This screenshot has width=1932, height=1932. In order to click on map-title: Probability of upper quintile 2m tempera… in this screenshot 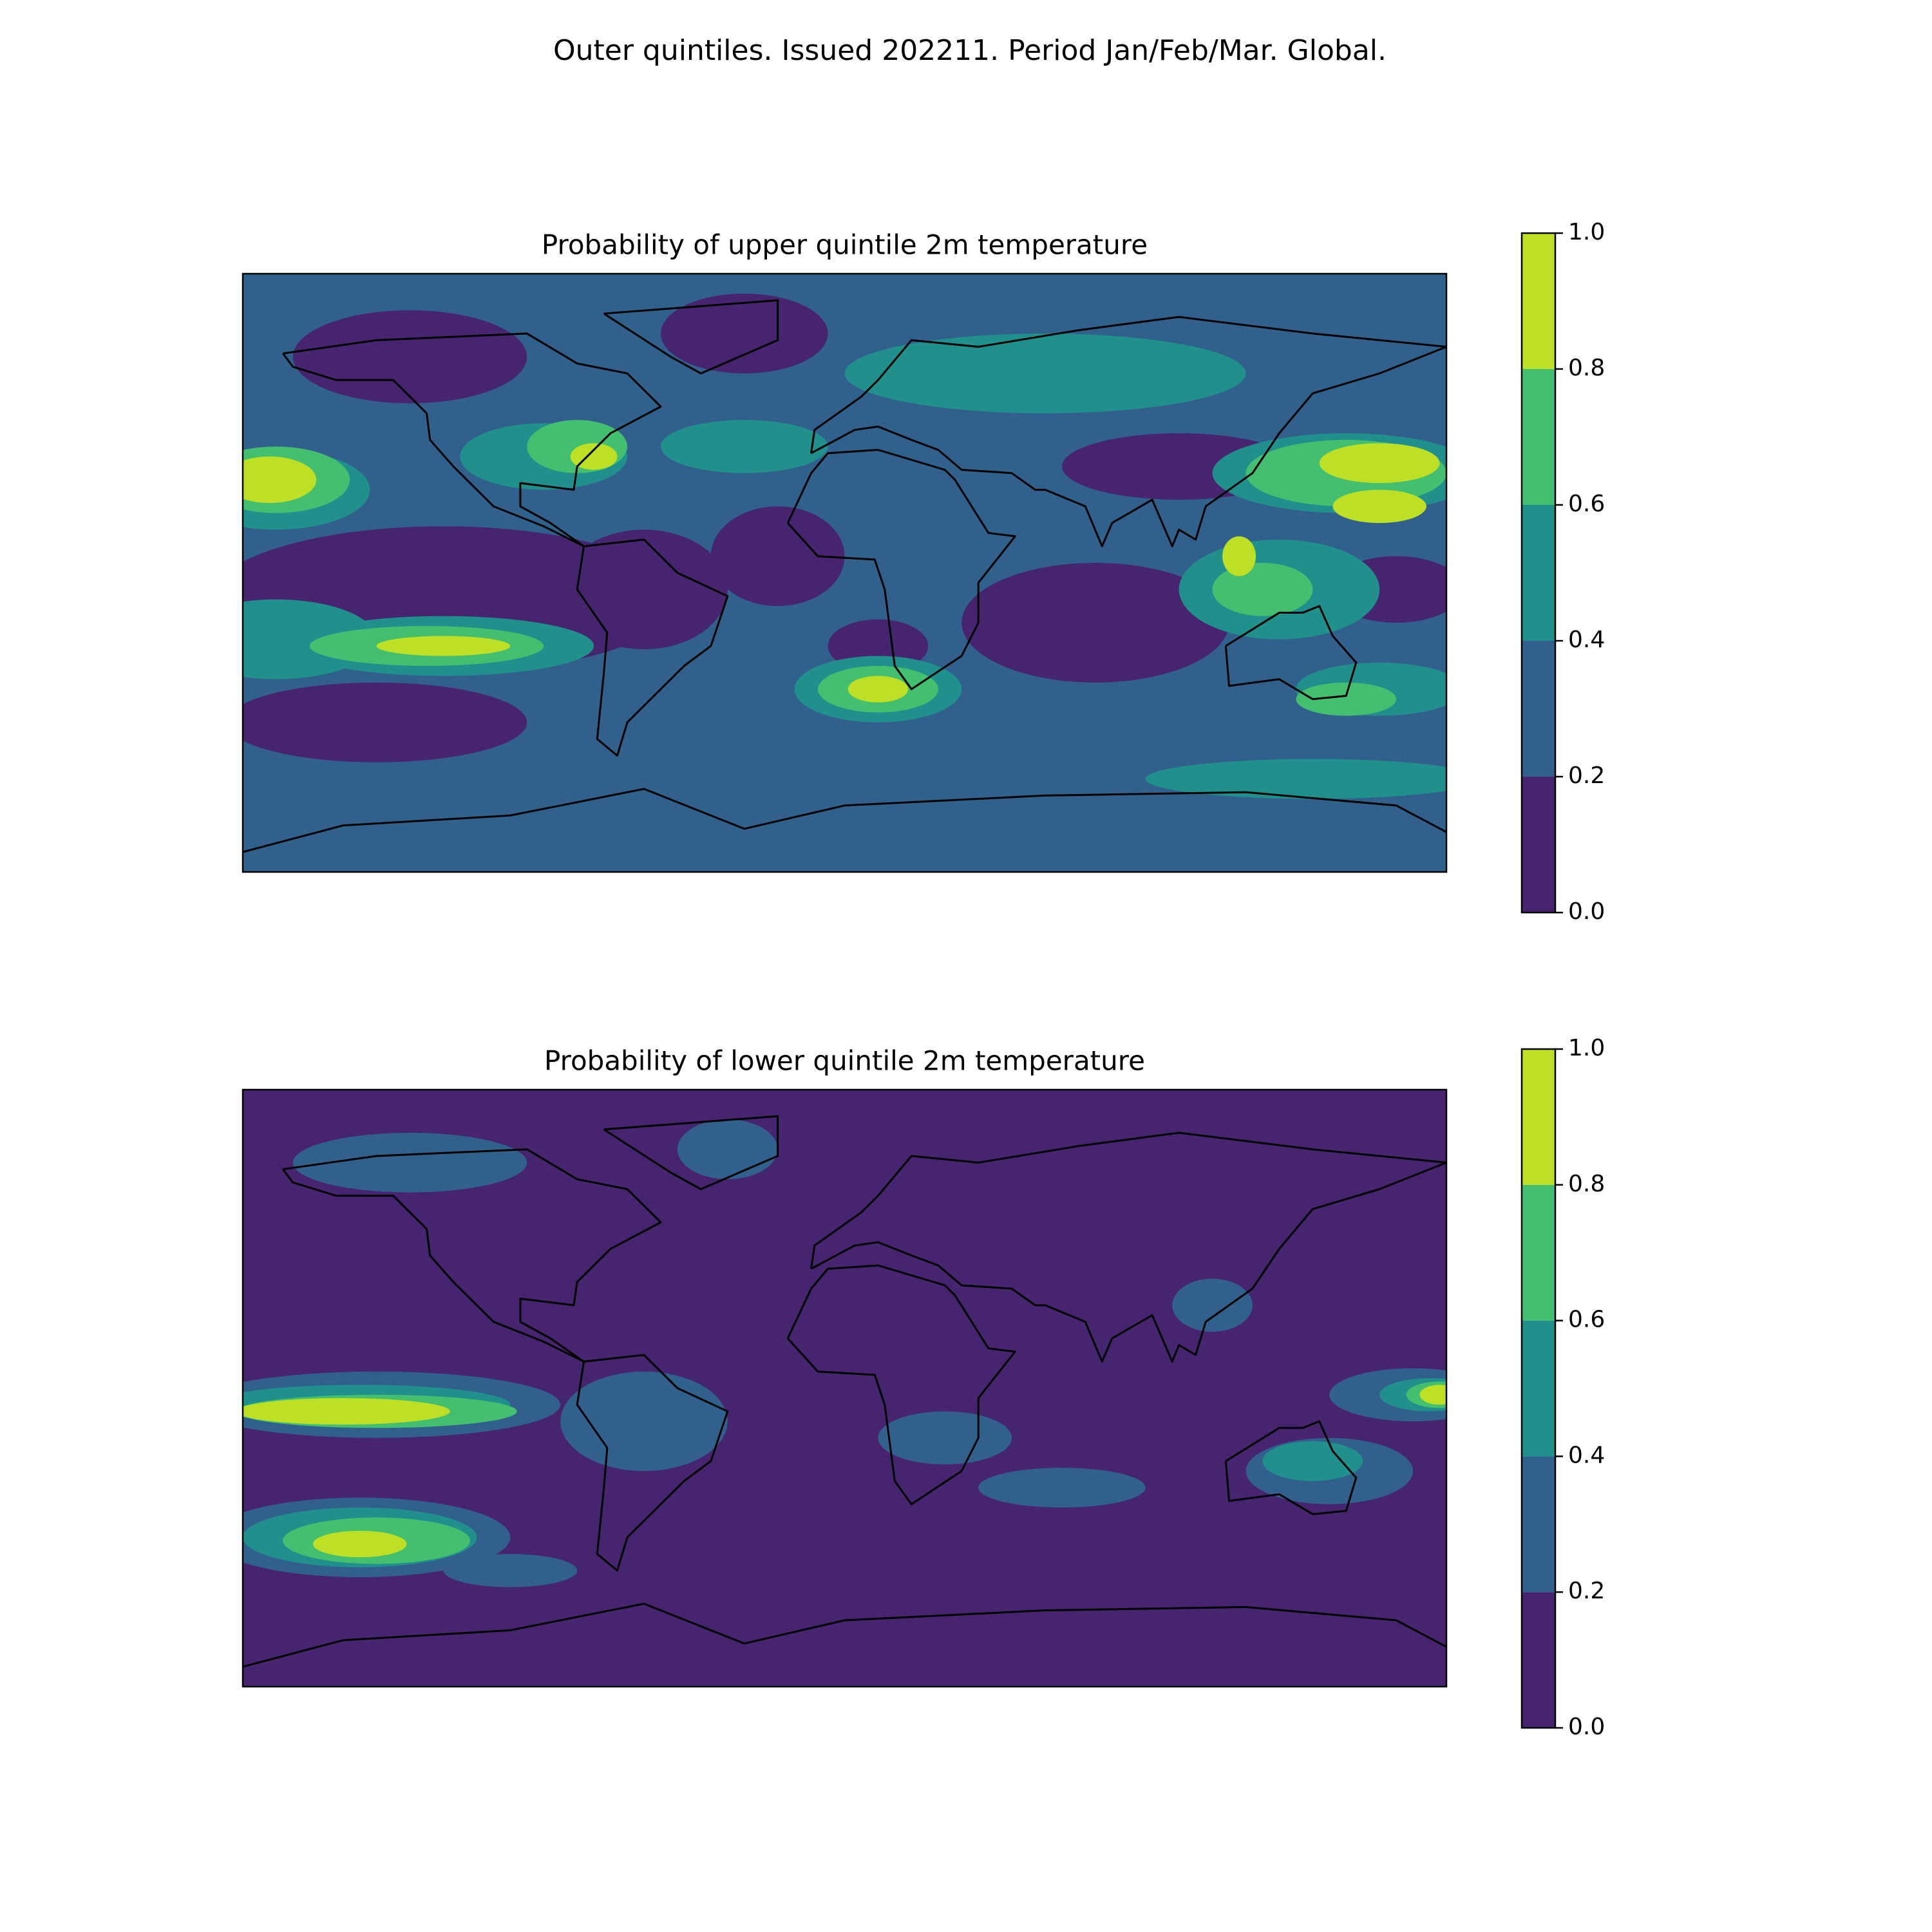, I will do `click(845, 245)`.